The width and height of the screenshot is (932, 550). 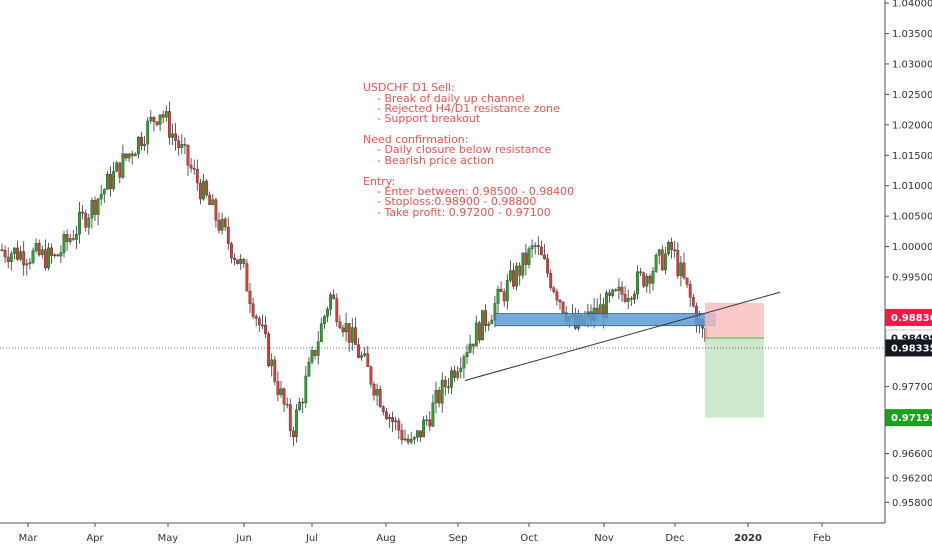 What do you see at coordinates (461, 108) in the screenshot?
I see `annotation-line-3: - Rejected H4/D1 resistance zone` at bounding box center [461, 108].